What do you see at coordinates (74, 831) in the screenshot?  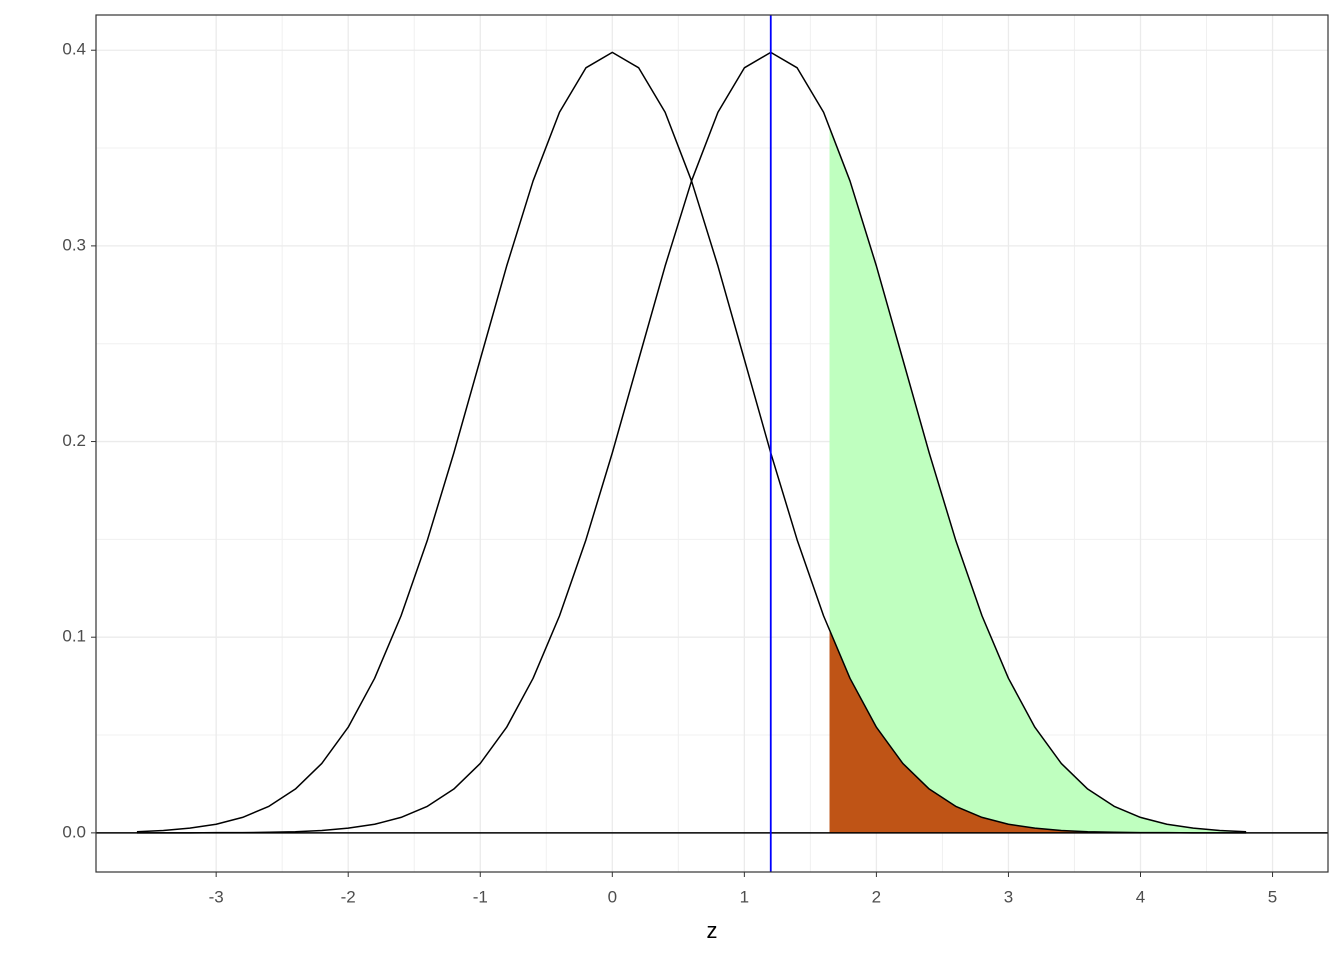 I see `y-tick-label: 0.0` at bounding box center [74, 831].